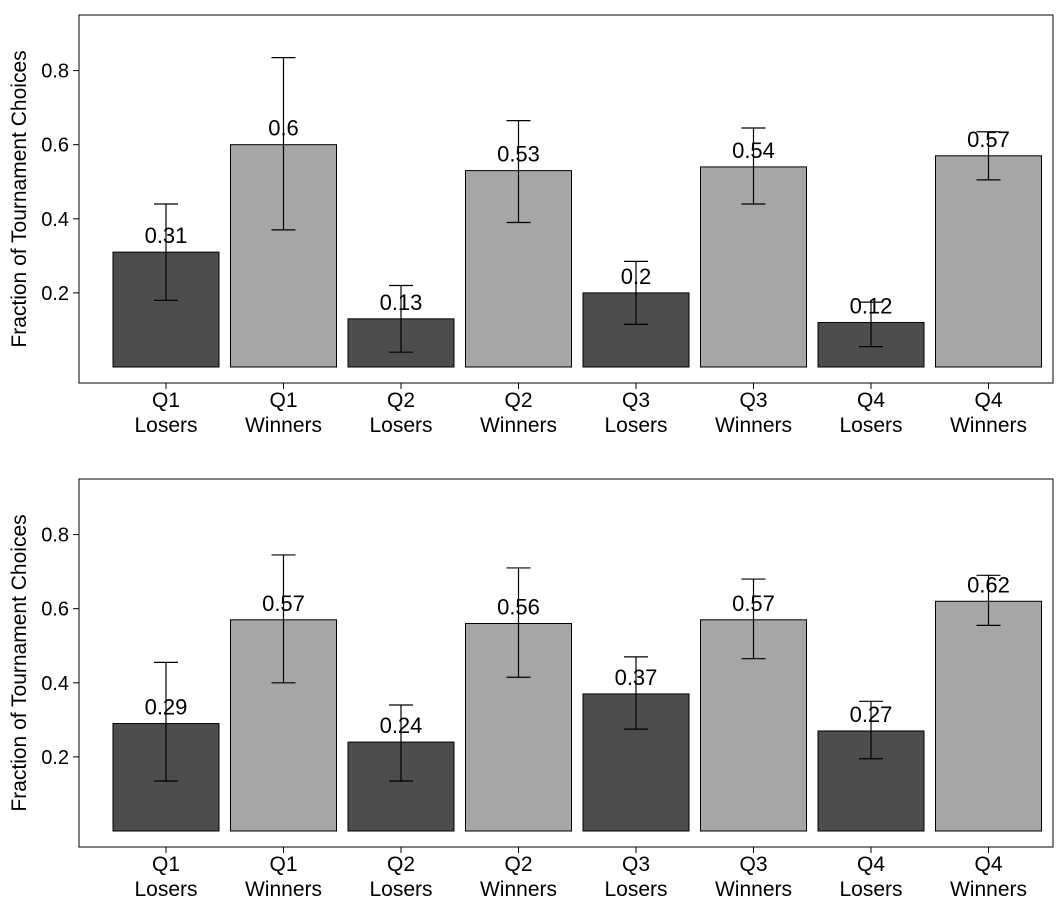 This screenshot has height=901, width=1063. What do you see at coordinates (871, 306) in the screenshot?
I see `data-label: 0.12` at bounding box center [871, 306].